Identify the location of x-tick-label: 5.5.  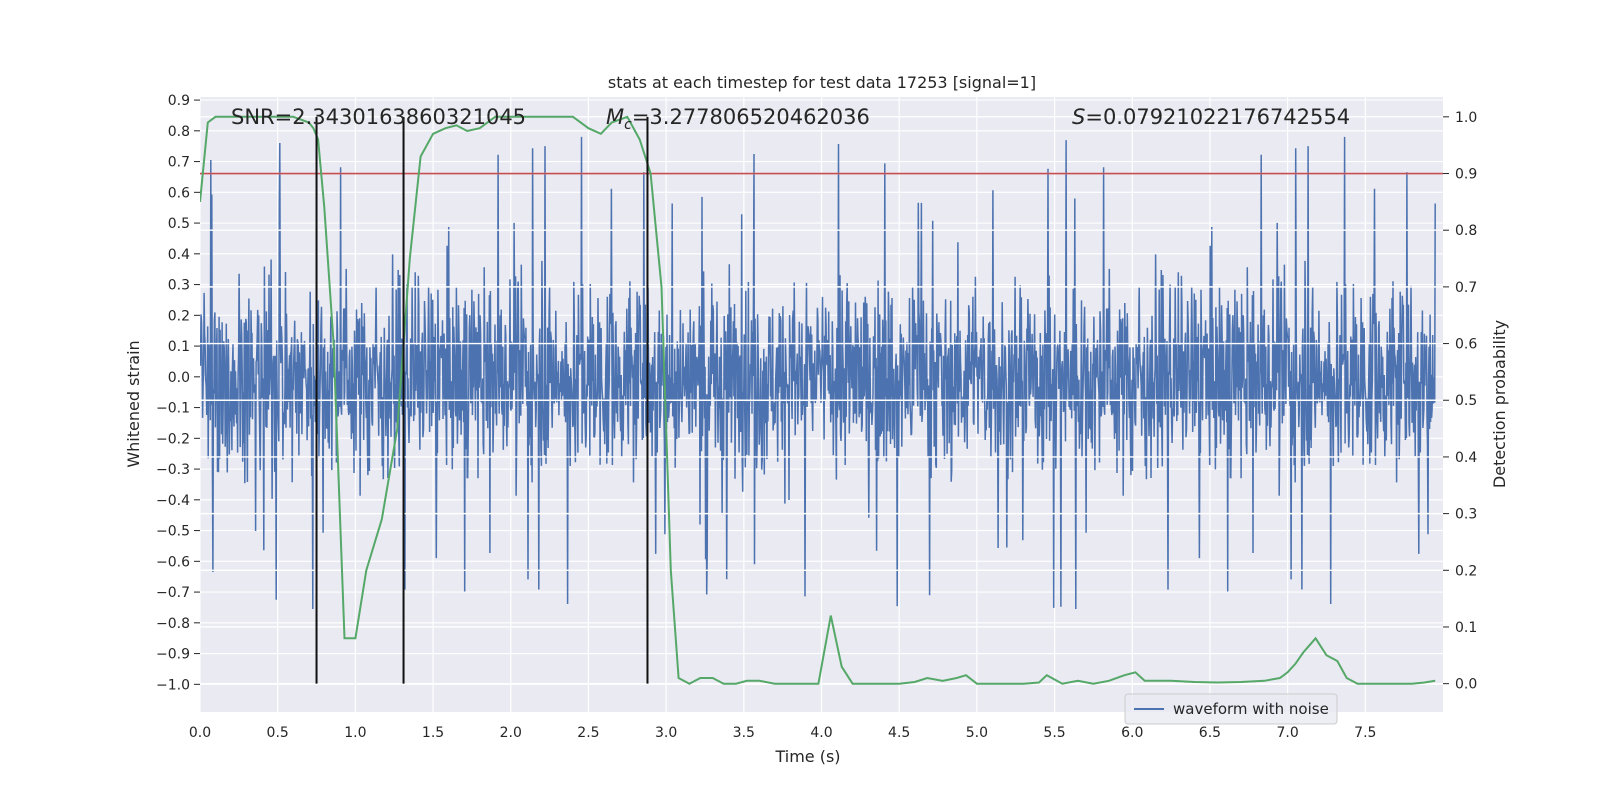
(1054, 733).